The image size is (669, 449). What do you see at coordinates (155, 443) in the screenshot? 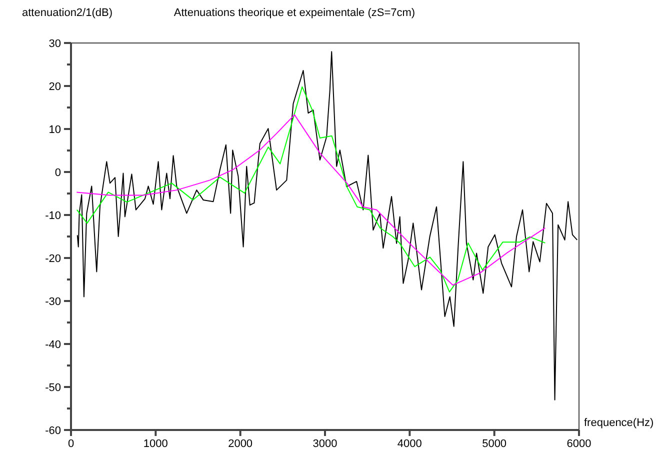
I see `x-tick-label: 1000` at bounding box center [155, 443].